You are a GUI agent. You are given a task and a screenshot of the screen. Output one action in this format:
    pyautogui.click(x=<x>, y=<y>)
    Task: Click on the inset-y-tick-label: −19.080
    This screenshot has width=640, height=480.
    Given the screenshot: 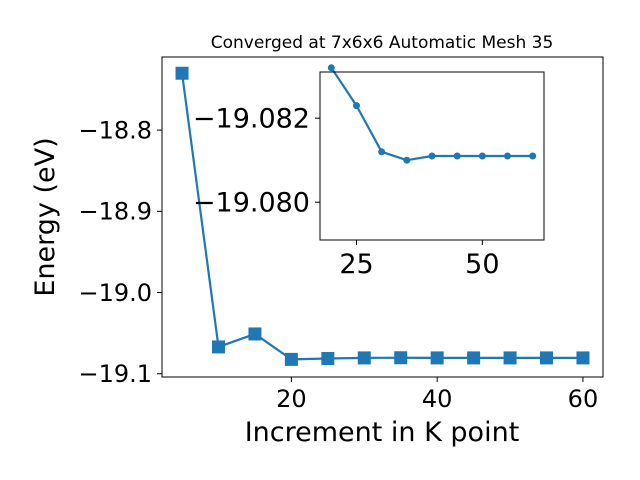 What is the action you would take?
    pyautogui.click(x=251, y=203)
    